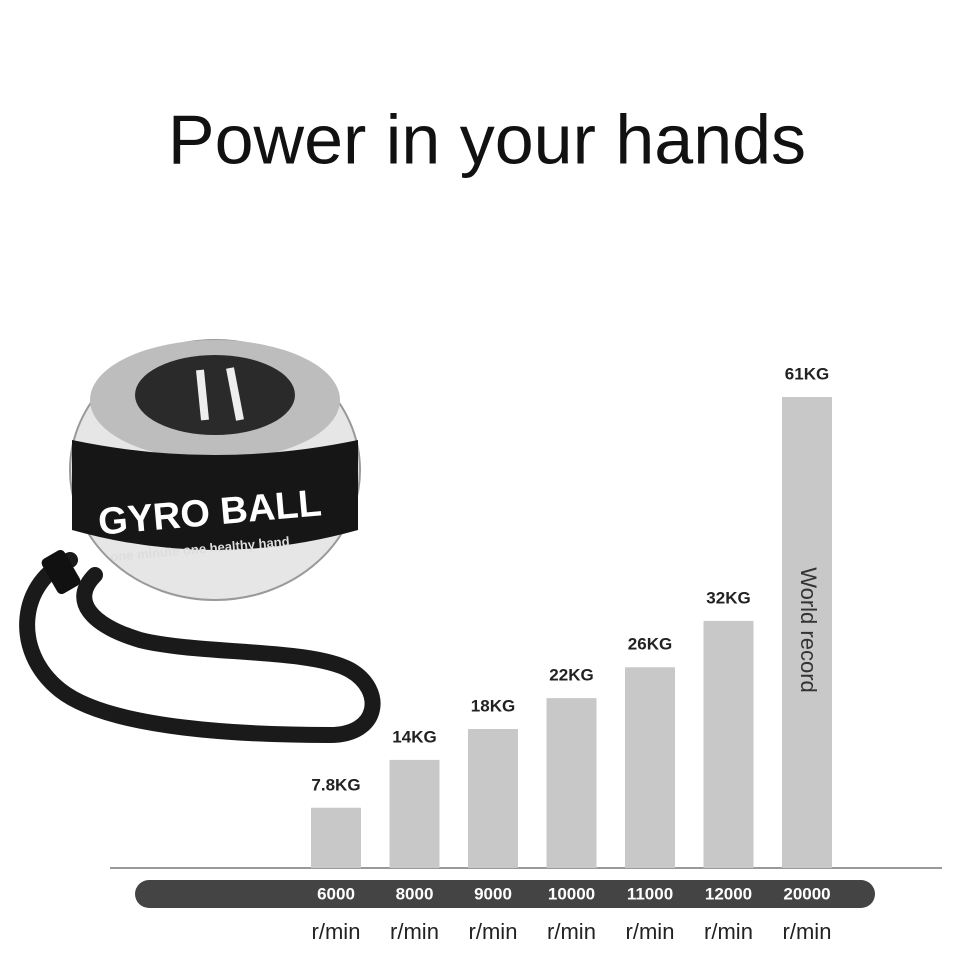  Describe the element at coordinates (335, 784) in the screenshot. I see `value-label: 7.8KG` at that location.